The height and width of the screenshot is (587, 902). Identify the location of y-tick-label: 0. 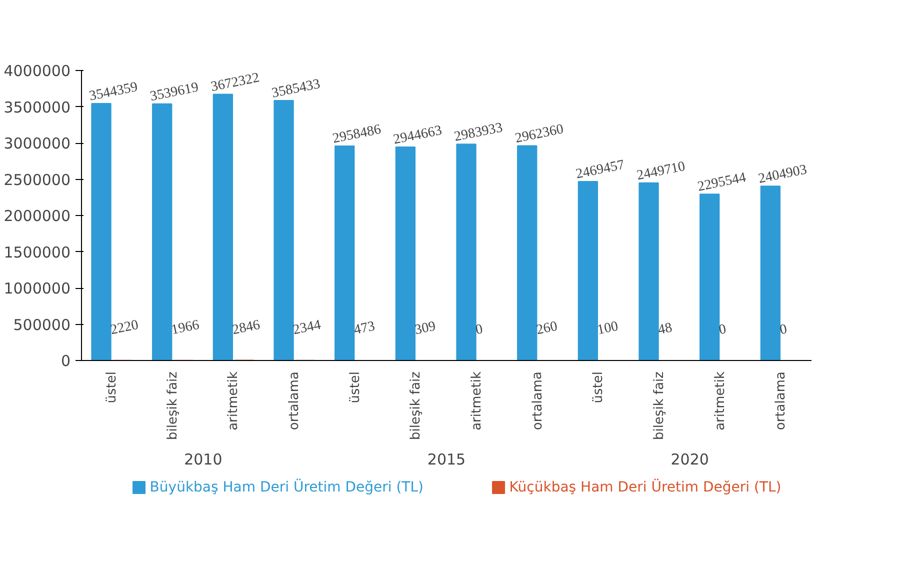
(65, 361).